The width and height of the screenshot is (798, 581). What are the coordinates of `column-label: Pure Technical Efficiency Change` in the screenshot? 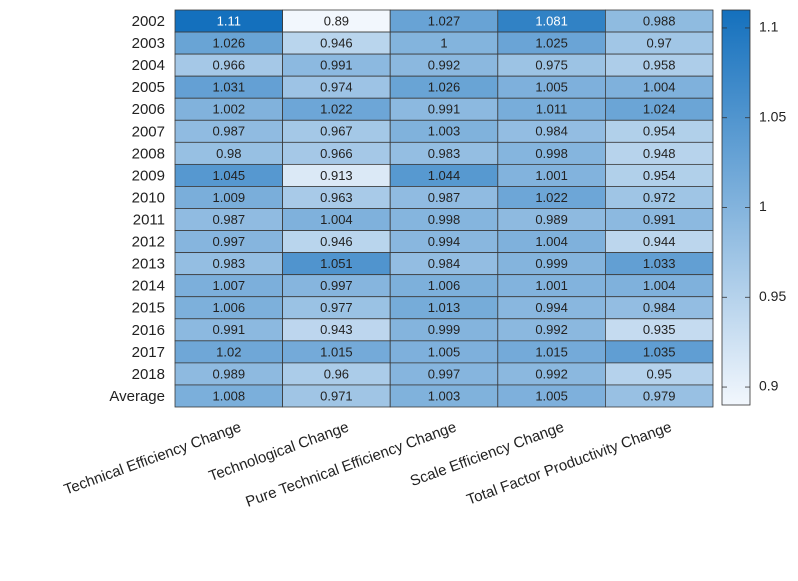 It's located at (350, 465).